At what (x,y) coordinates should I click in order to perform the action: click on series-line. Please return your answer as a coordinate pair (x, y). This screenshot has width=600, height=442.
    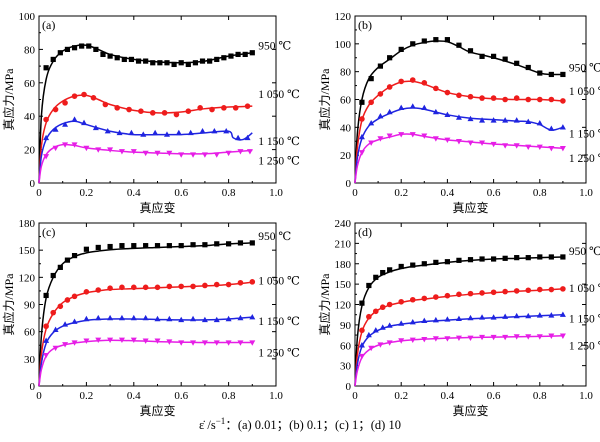
    Looking at the image, I should click on (458, 112).